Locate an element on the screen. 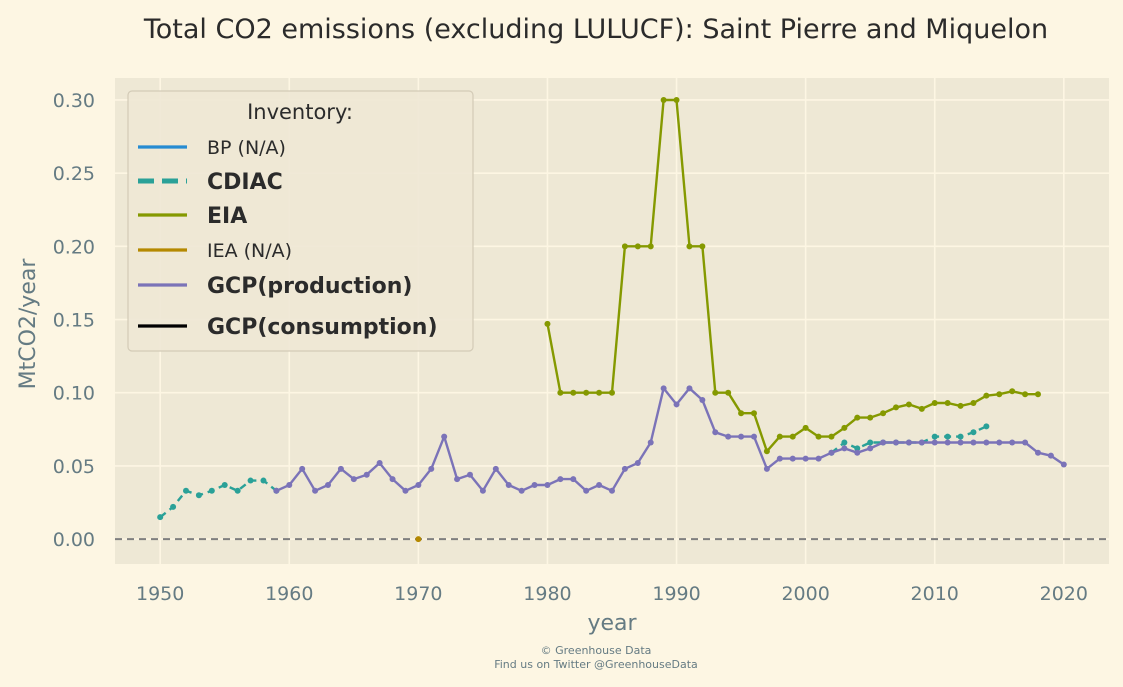 The image size is (1123, 687). credit-line-2: Find us on Twitter @GreenhouseData is located at coordinates (596, 664).